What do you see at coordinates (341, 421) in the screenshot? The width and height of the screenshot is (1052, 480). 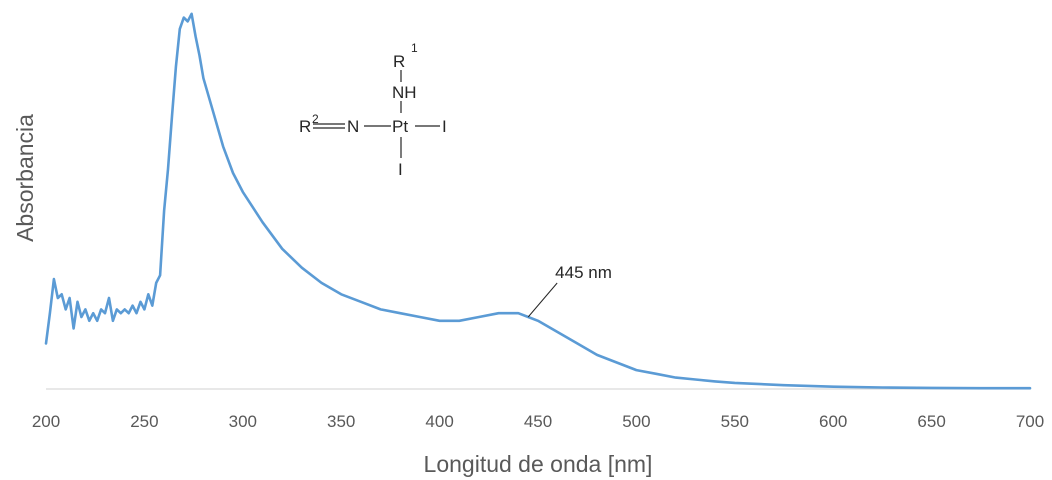 I see `x-tick-label: 350` at bounding box center [341, 421].